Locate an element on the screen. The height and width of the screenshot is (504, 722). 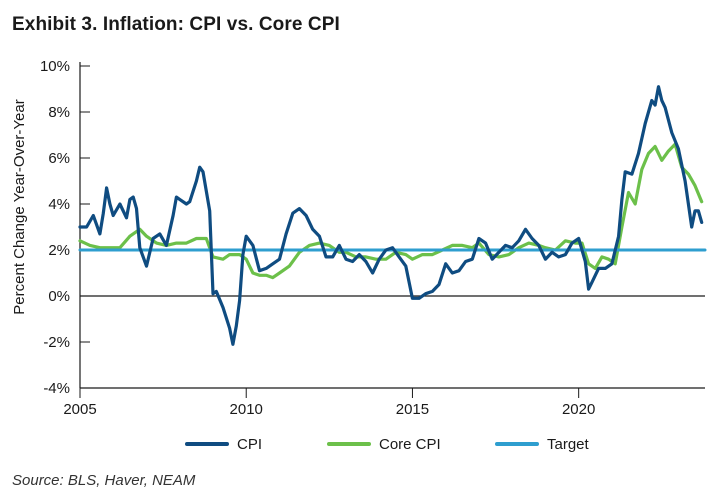
y-tick-label: -2% is located at coordinates (56, 342).